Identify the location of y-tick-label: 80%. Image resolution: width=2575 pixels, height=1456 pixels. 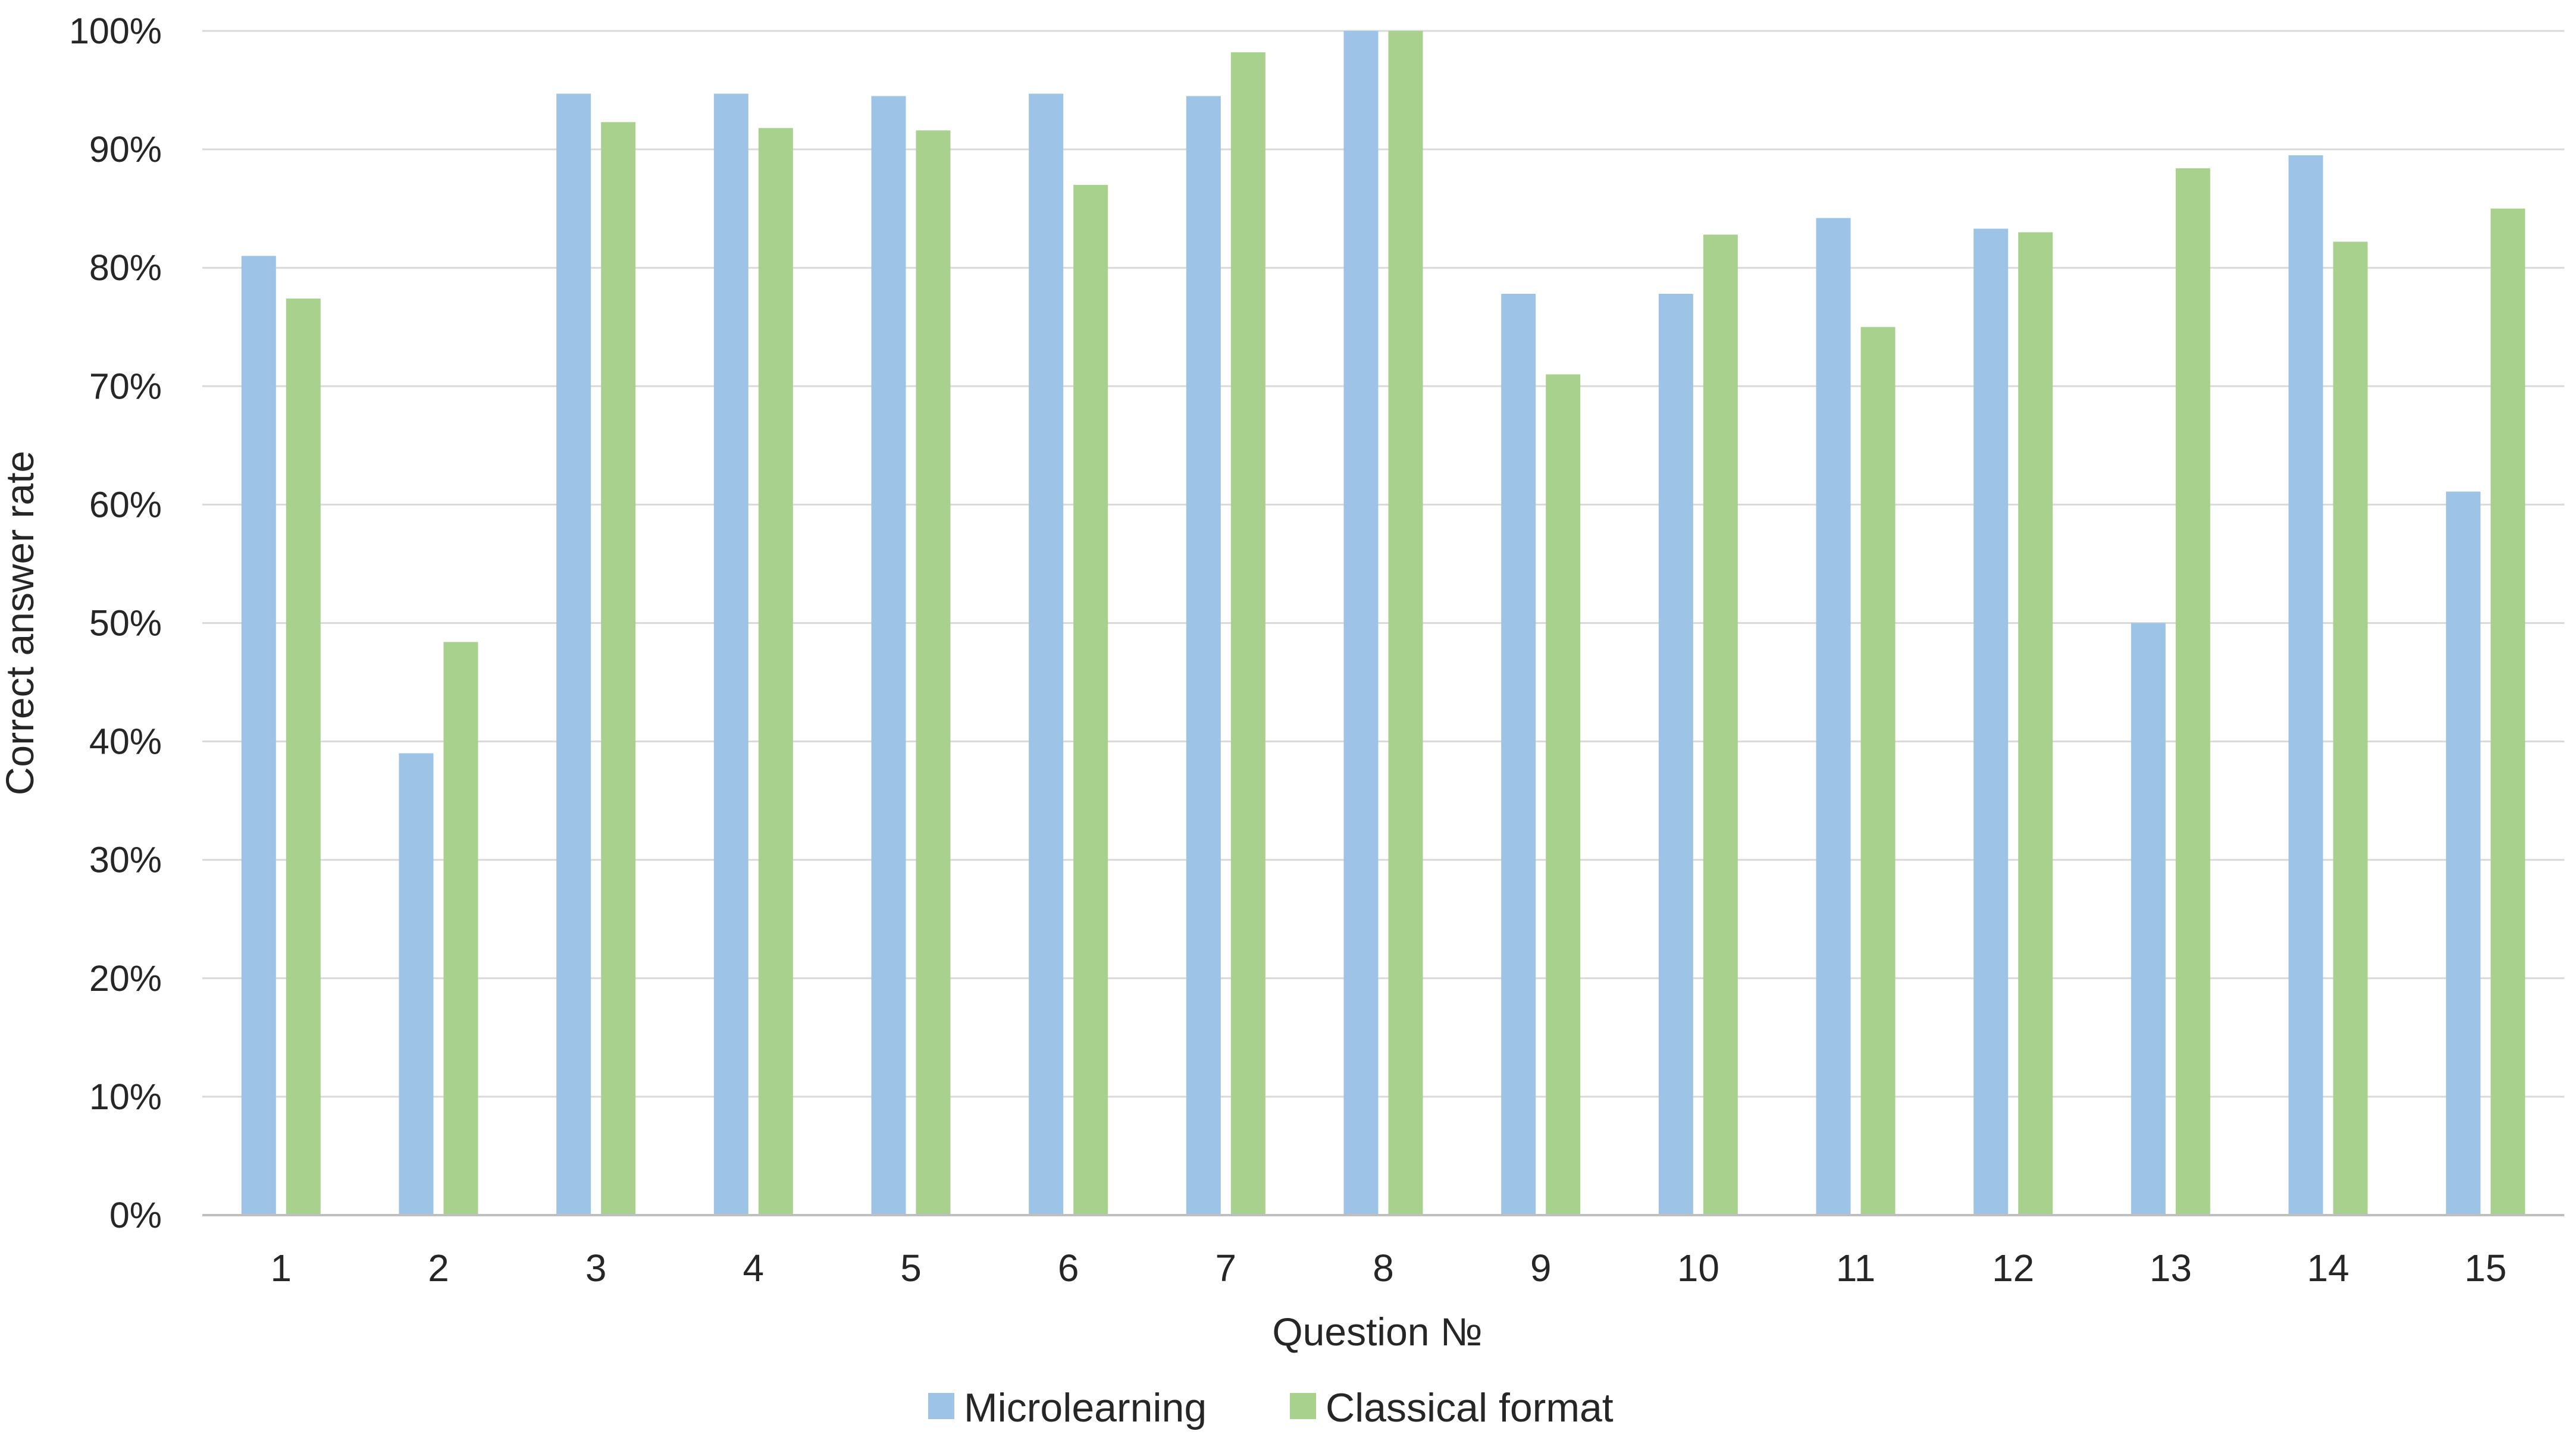
(125, 267).